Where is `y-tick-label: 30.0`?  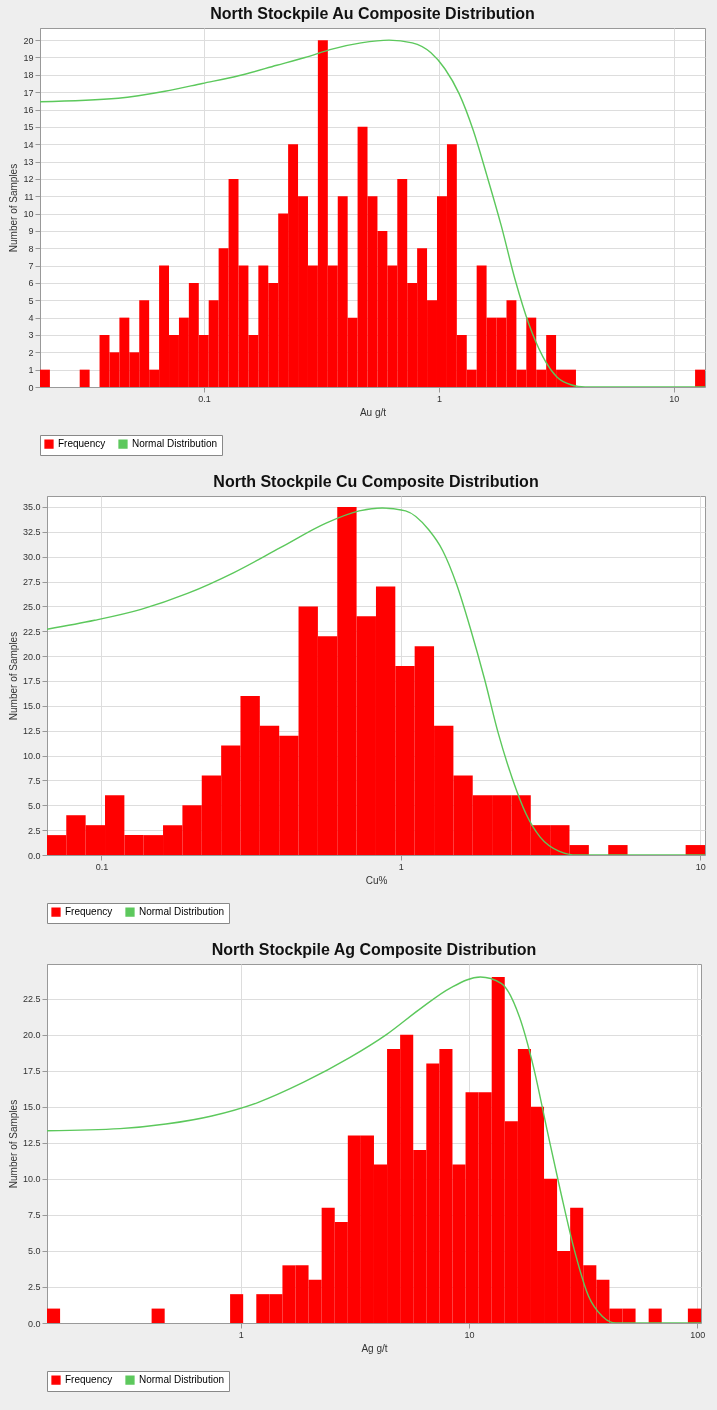 y-tick-label: 30.0 is located at coordinates (31, 557).